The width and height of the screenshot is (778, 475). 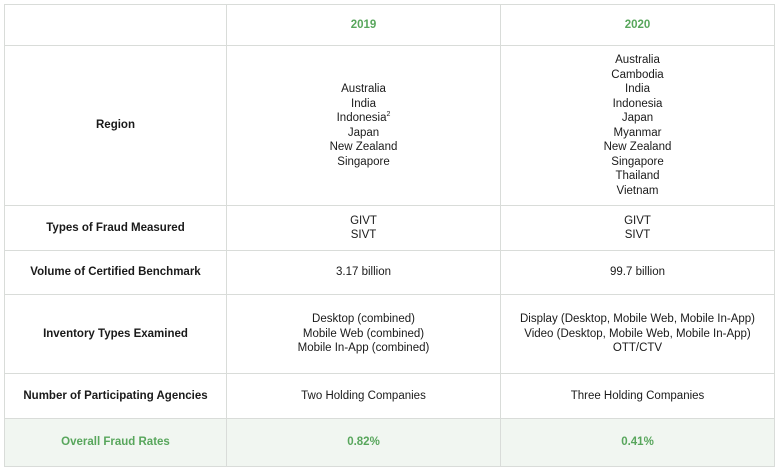 What do you see at coordinates (115, 228) in the screenshot?
I see `fraud-types-label: Types of Fraud Measured` at bounding box center [115, 228].